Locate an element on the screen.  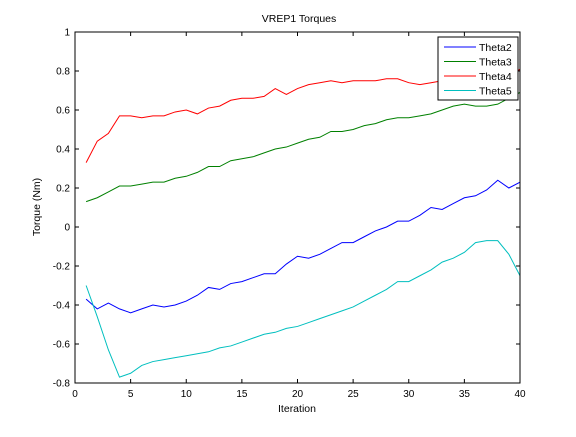
y-tick-label: 1 is located at coordinates (67, 33).